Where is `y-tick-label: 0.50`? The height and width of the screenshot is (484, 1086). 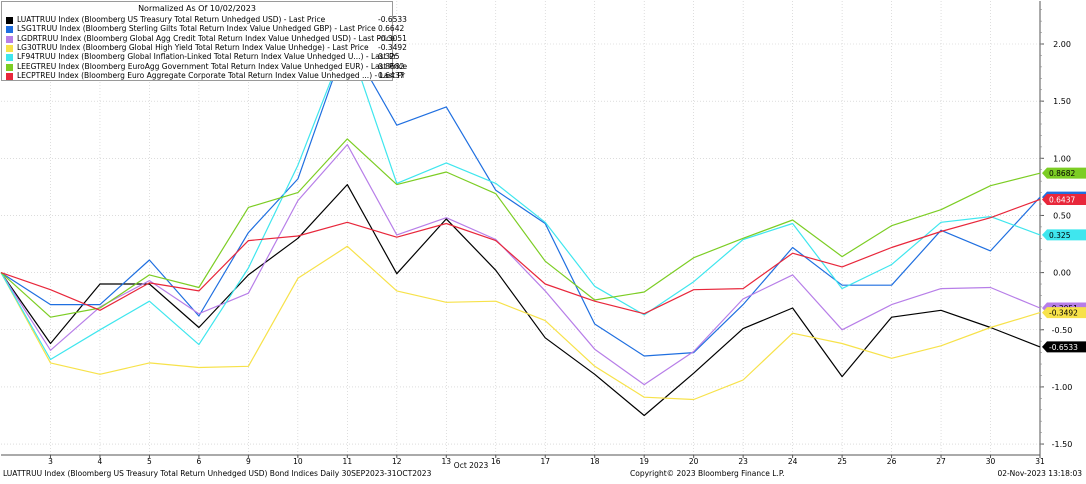 y-tick-label: 0.50 is located at coordinates (1062, 215).